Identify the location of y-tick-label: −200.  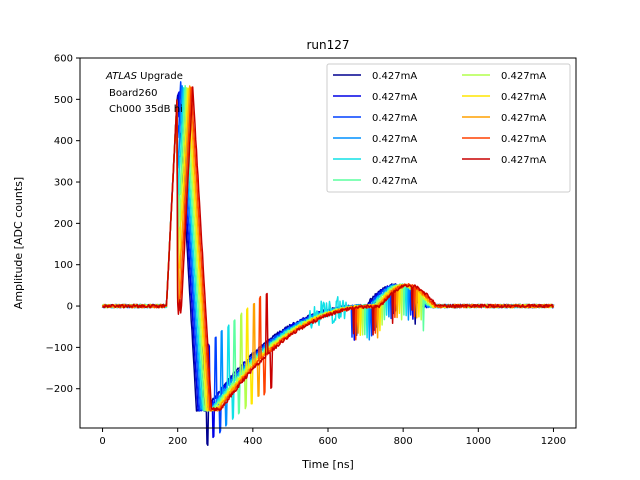
(59, 389).